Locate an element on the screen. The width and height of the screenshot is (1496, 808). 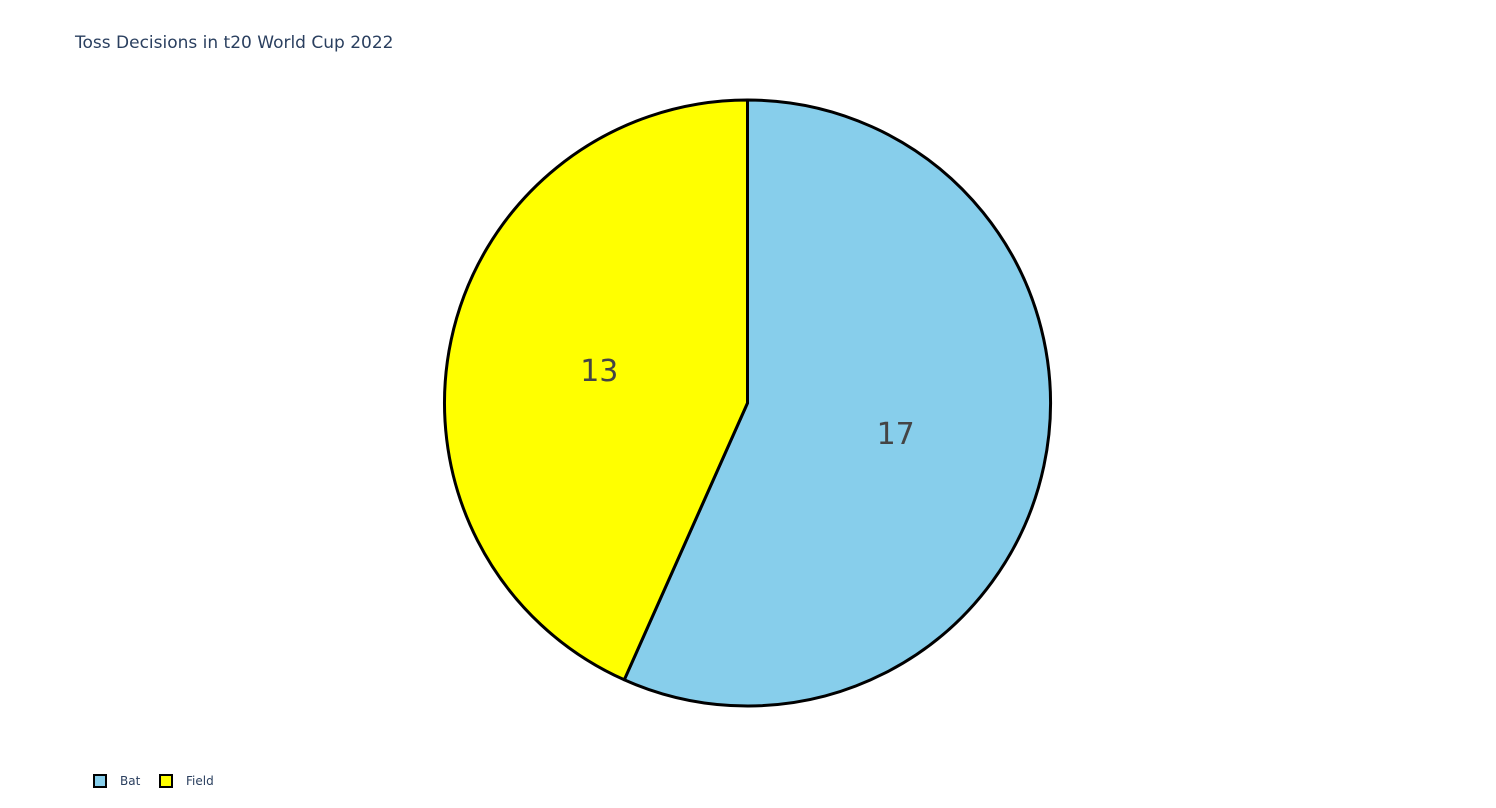
legend-item-field: Field is located at coordinates (186, 781).